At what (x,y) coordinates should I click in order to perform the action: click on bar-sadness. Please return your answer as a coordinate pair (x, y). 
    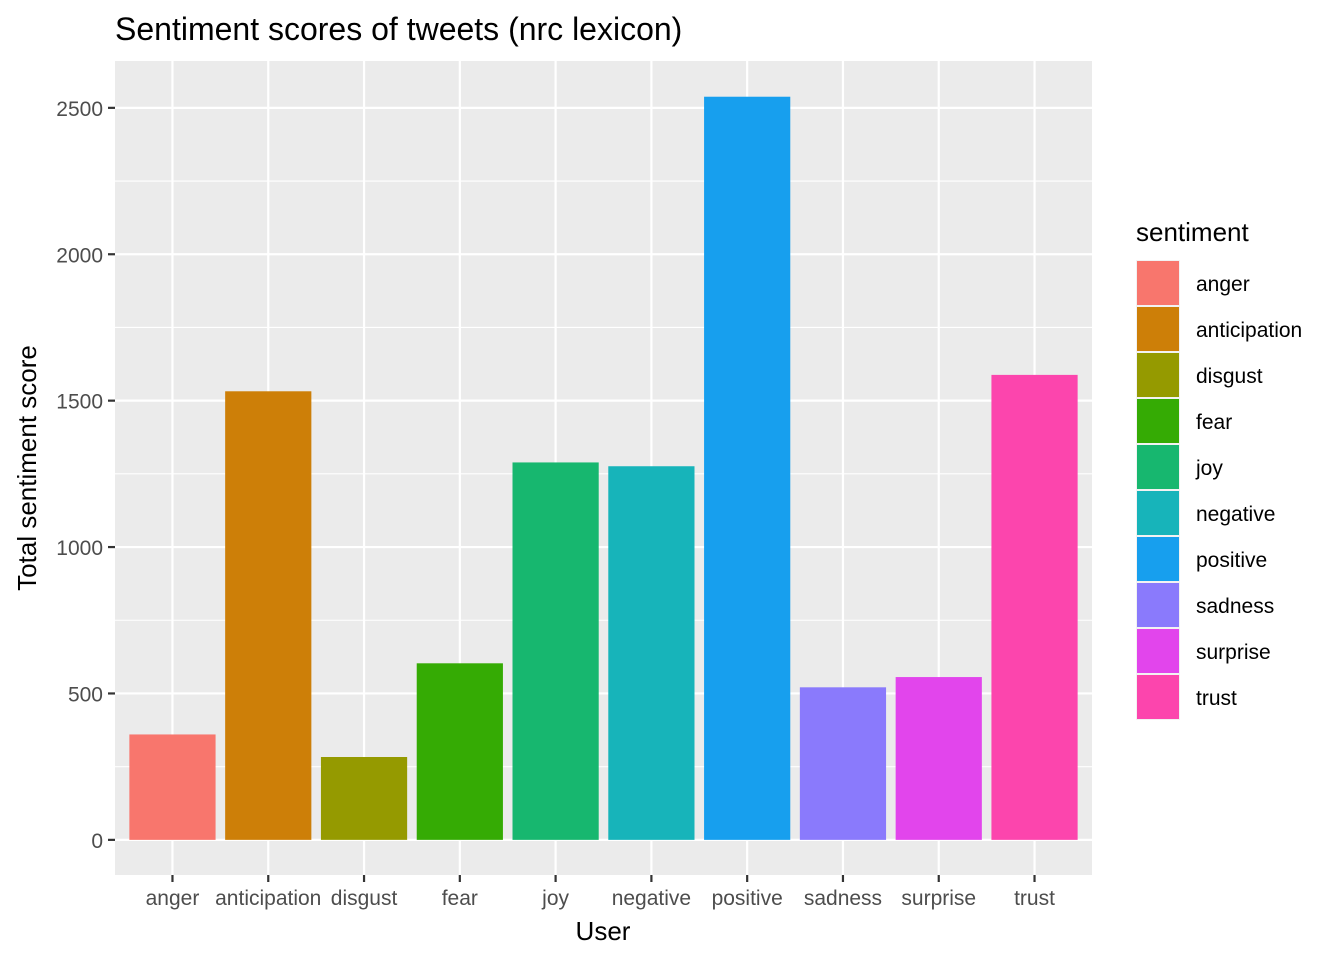
    Looking at the image, I should click on (843, 763).